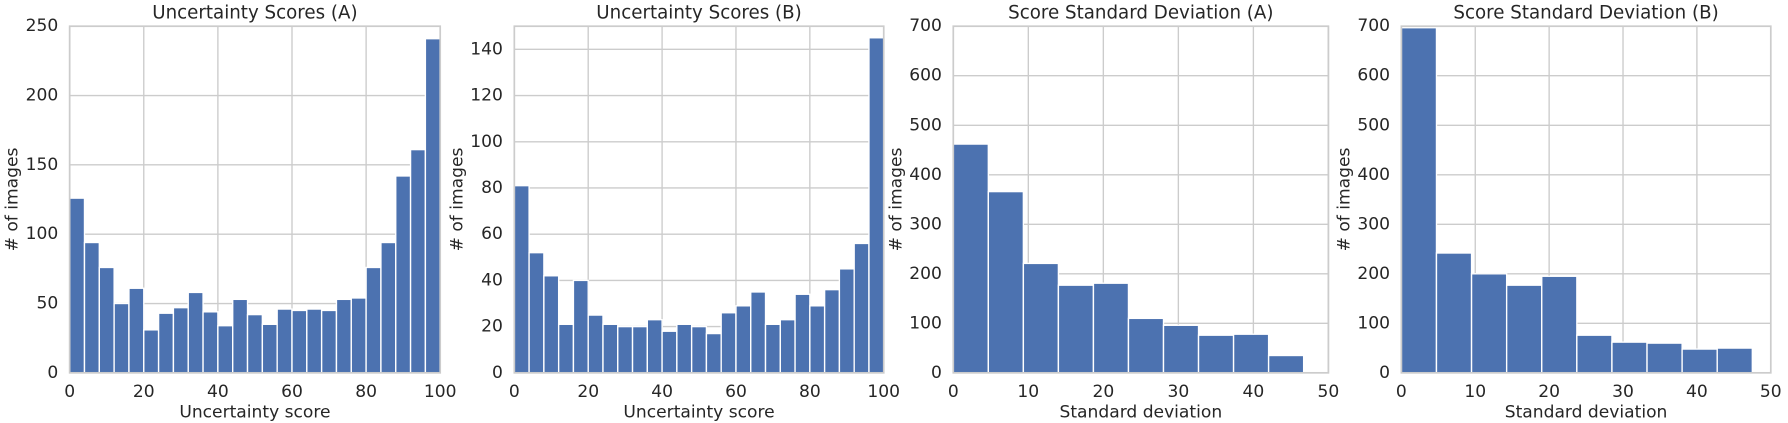  What do you see at coordinates (366, 392) in the screenshot?
I see `x-tick-label: 80` at bounding box center [366, 392].